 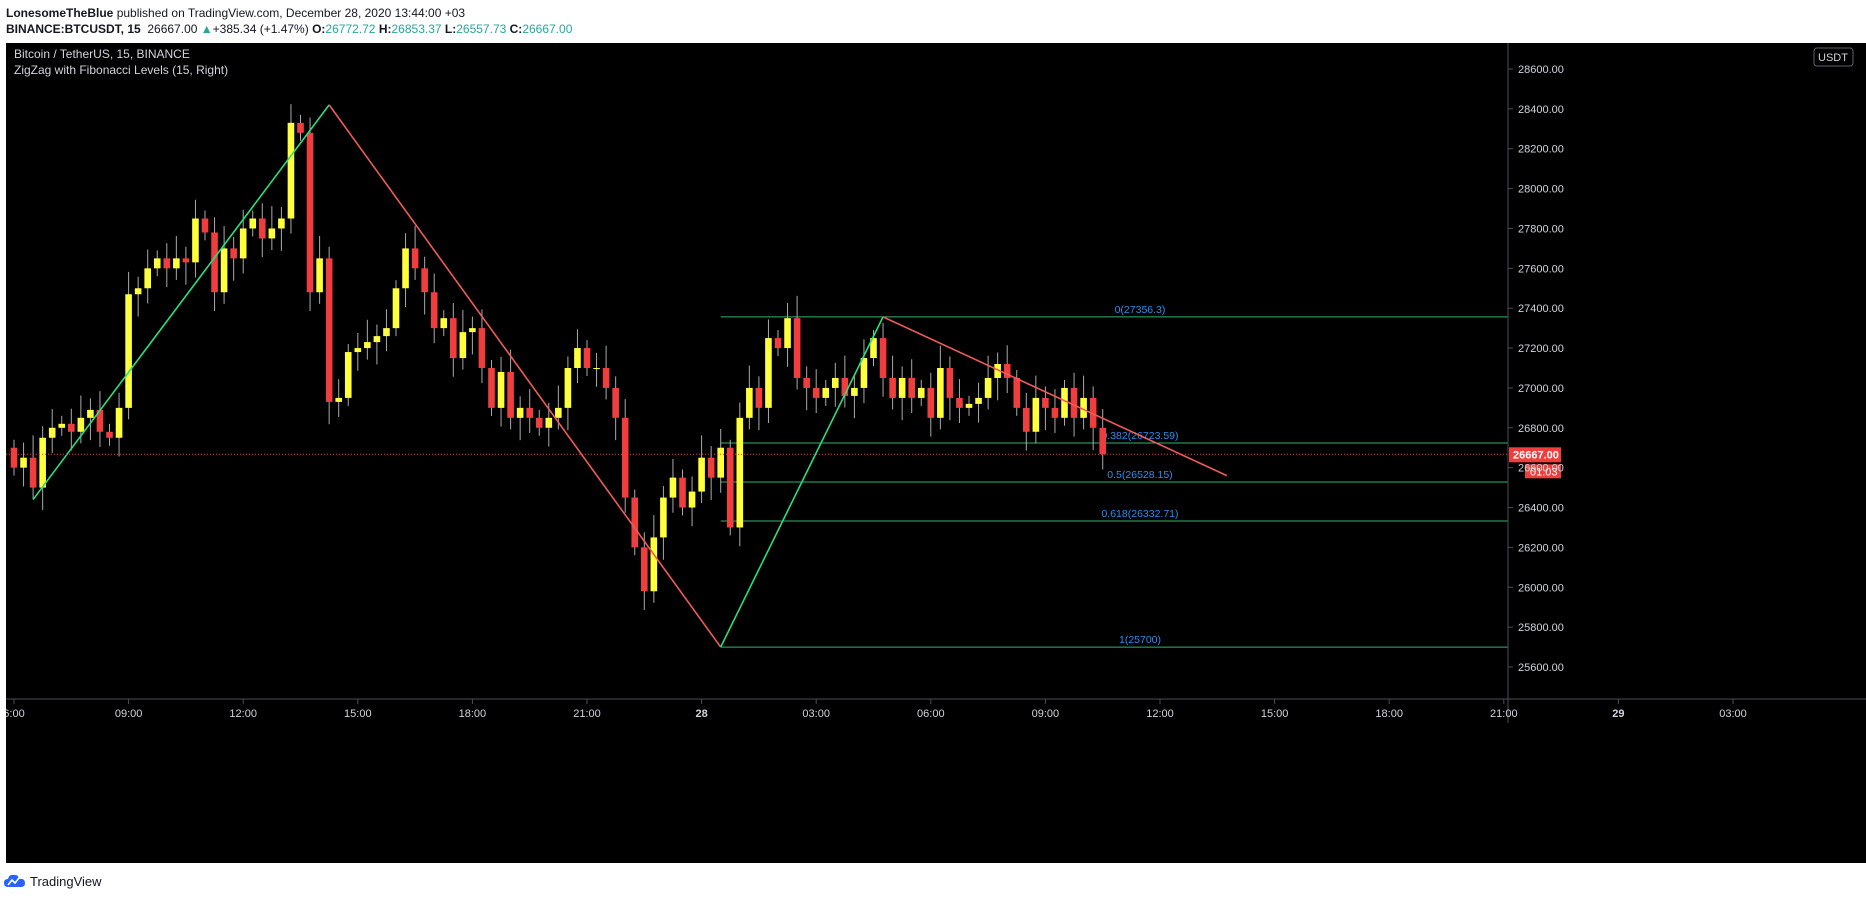 I want to click on low-label: L:, so click(x=450, y=29).